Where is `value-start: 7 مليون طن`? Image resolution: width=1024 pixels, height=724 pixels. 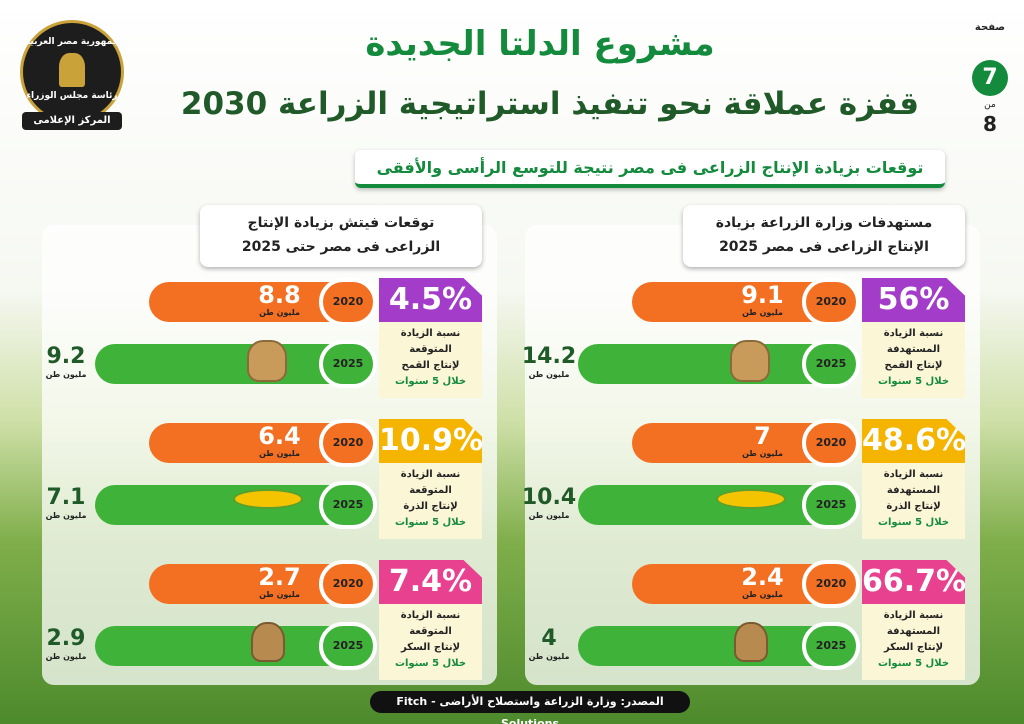 value-start: 7 مليون طن is located at coordinates (762, 443).